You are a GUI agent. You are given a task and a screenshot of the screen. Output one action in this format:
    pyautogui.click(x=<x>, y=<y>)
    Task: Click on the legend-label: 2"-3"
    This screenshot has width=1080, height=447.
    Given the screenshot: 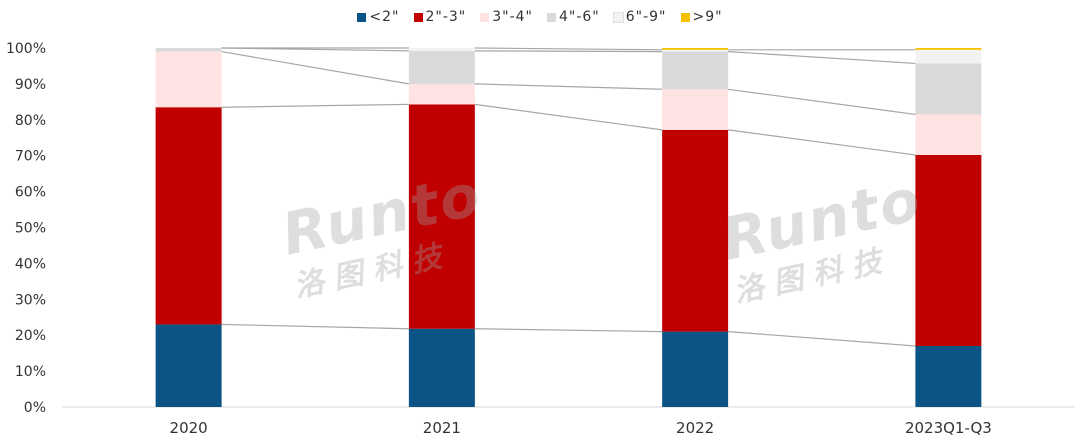 What is the action you would take?
    pyautogui.click(x=446, y=17)
    